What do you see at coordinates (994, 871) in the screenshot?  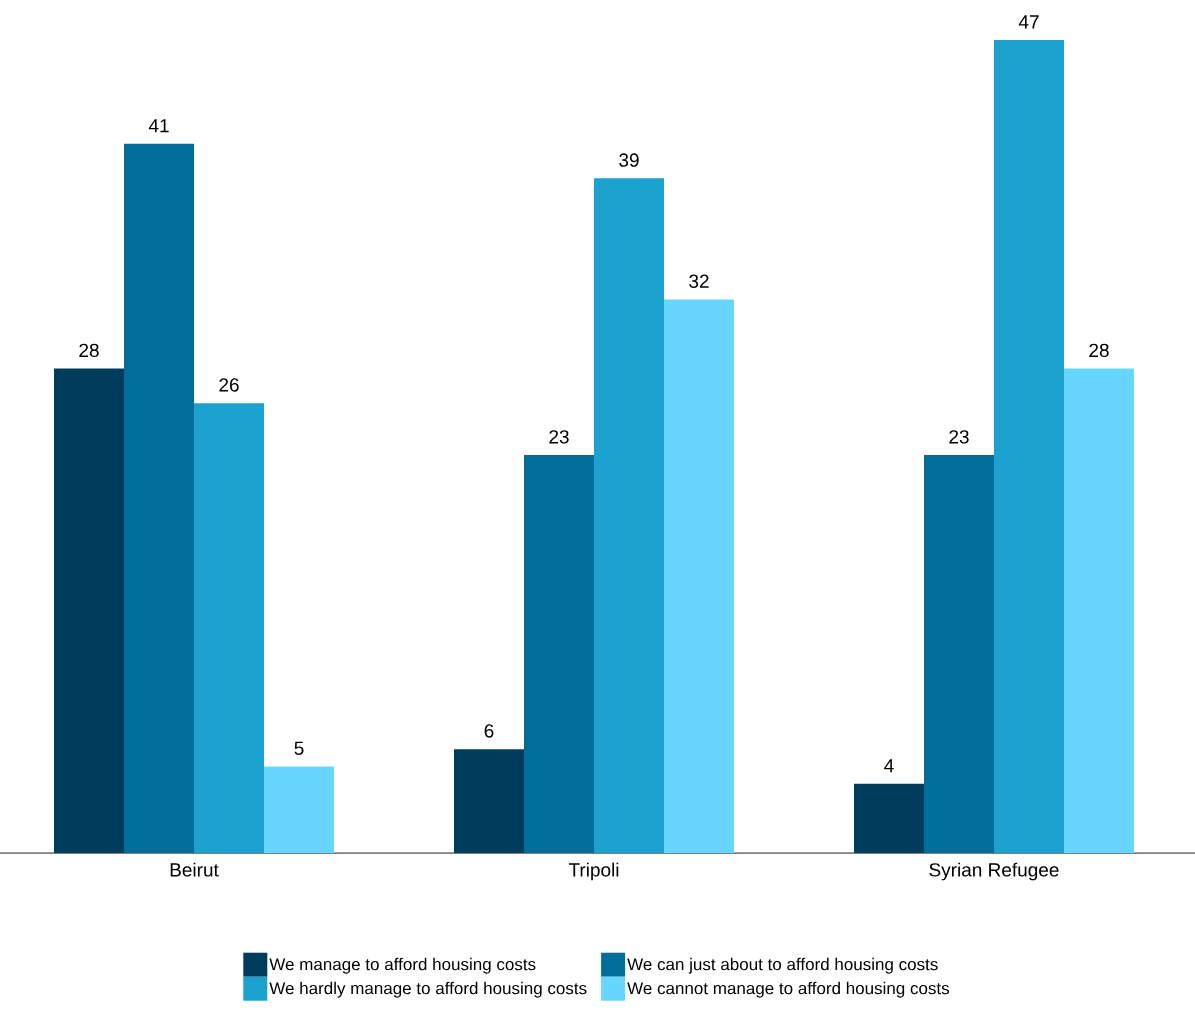 I see `x-tick-label: Syrian Refugee` at bounding box center [994, 871].